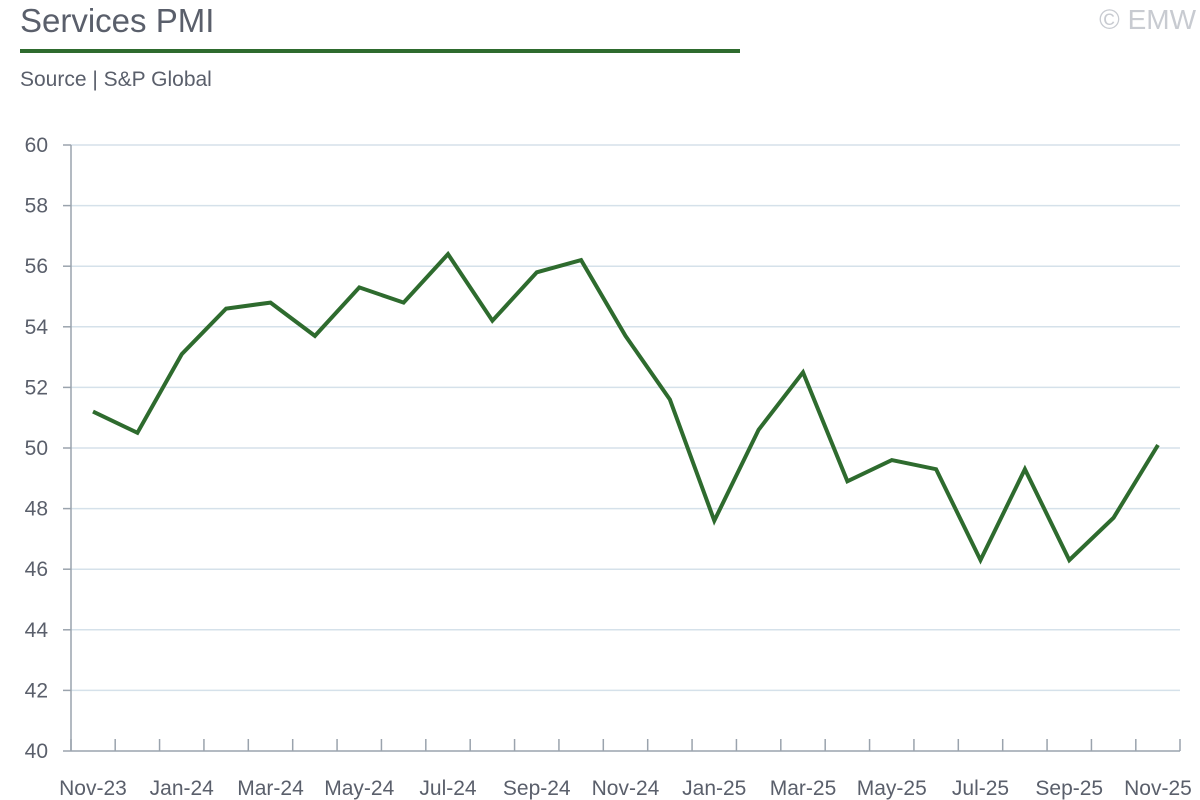 Image resolution: width=1200 pixels, height=800 pixels. What do you see at coordinates (37, 630) in the screenshot?
I see `y-tick-label: 44` at bounding box center [37, 630].